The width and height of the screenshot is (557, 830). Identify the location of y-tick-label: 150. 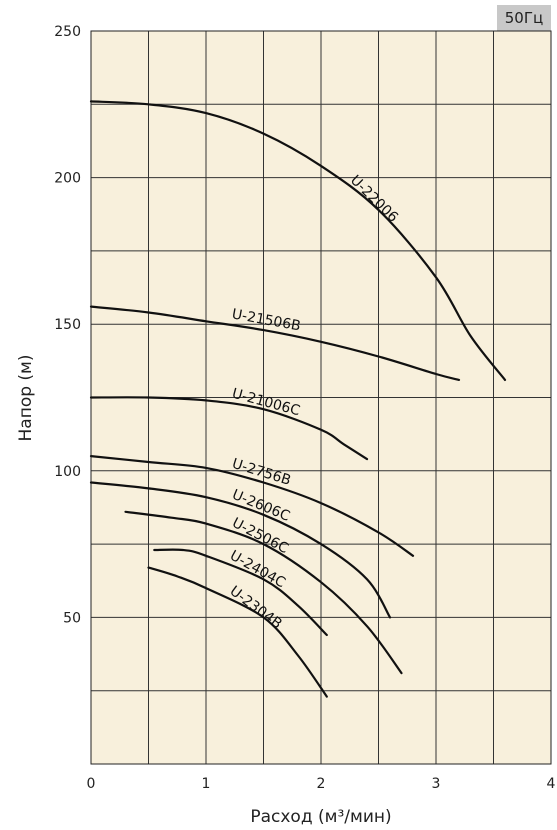
(67, 325).